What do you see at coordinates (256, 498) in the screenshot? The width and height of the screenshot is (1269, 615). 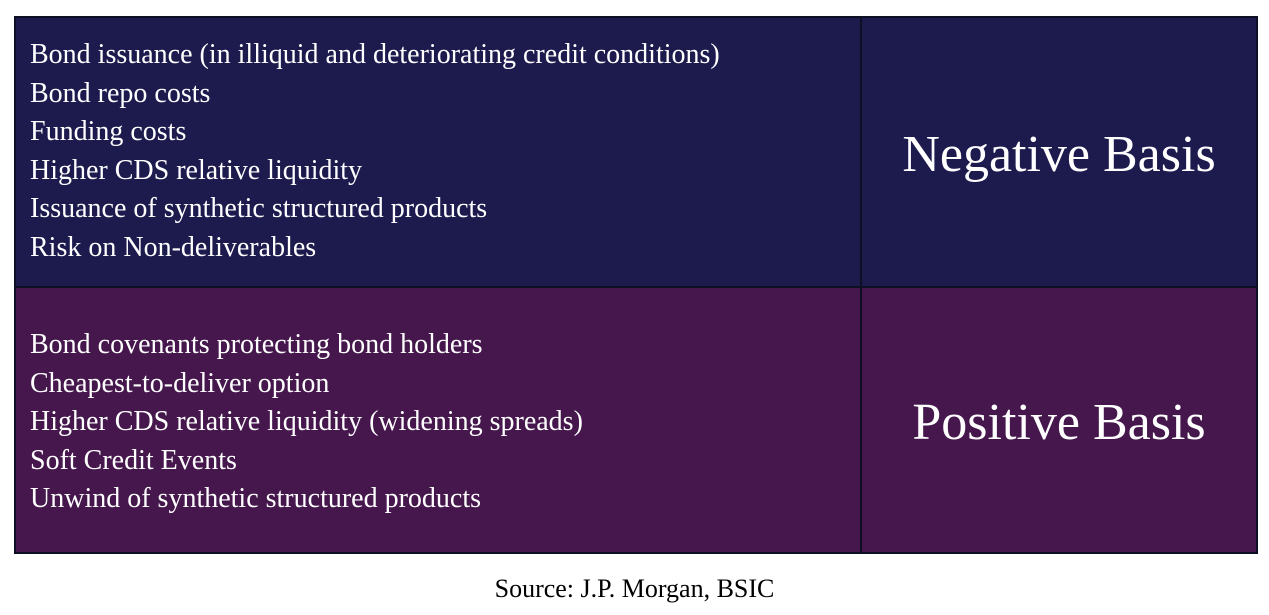 I see `list-item: Unwind of synthetic structured products` at bounding box center [256, 498].